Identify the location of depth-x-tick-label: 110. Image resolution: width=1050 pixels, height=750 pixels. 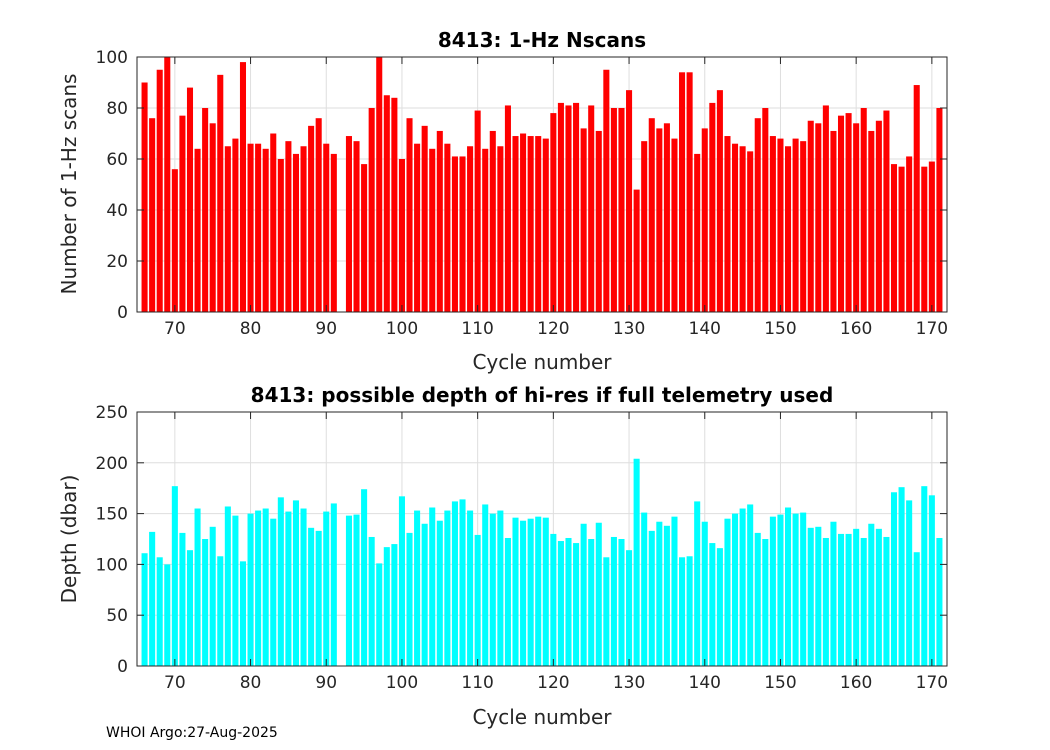
(477, 683).